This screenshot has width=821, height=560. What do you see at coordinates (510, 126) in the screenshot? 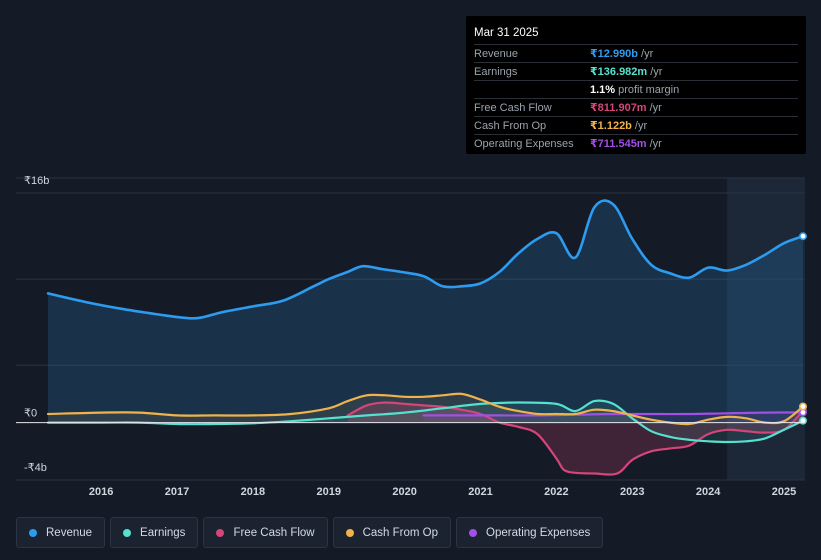
I see `tooltip-label: Cash From Op` at bounding box center [510, 126].